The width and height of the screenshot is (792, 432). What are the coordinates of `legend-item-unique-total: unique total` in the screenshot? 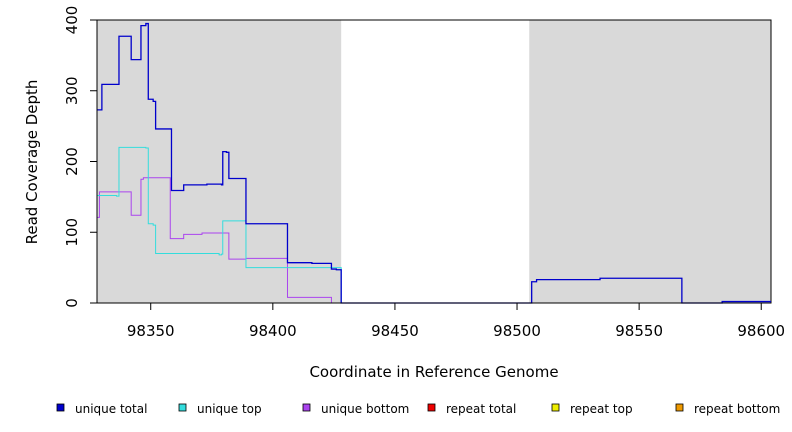 It's located at (101, 409).